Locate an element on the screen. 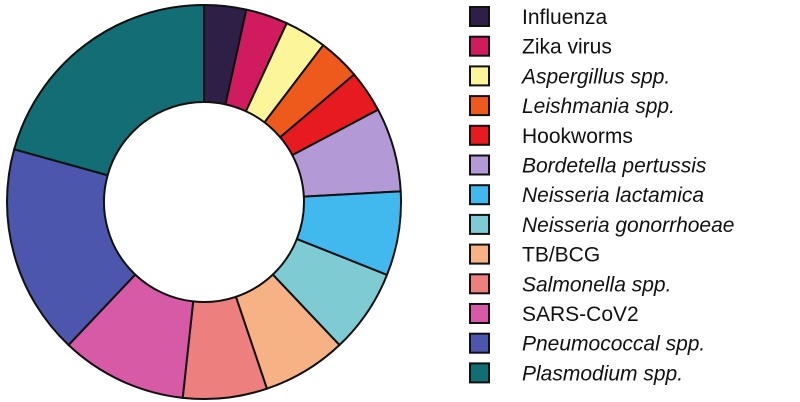 This screenshot has height=402, width=800. legend-item-neisseria-lactamica: Neisseria lactamica is located at coordinates (586, 195).